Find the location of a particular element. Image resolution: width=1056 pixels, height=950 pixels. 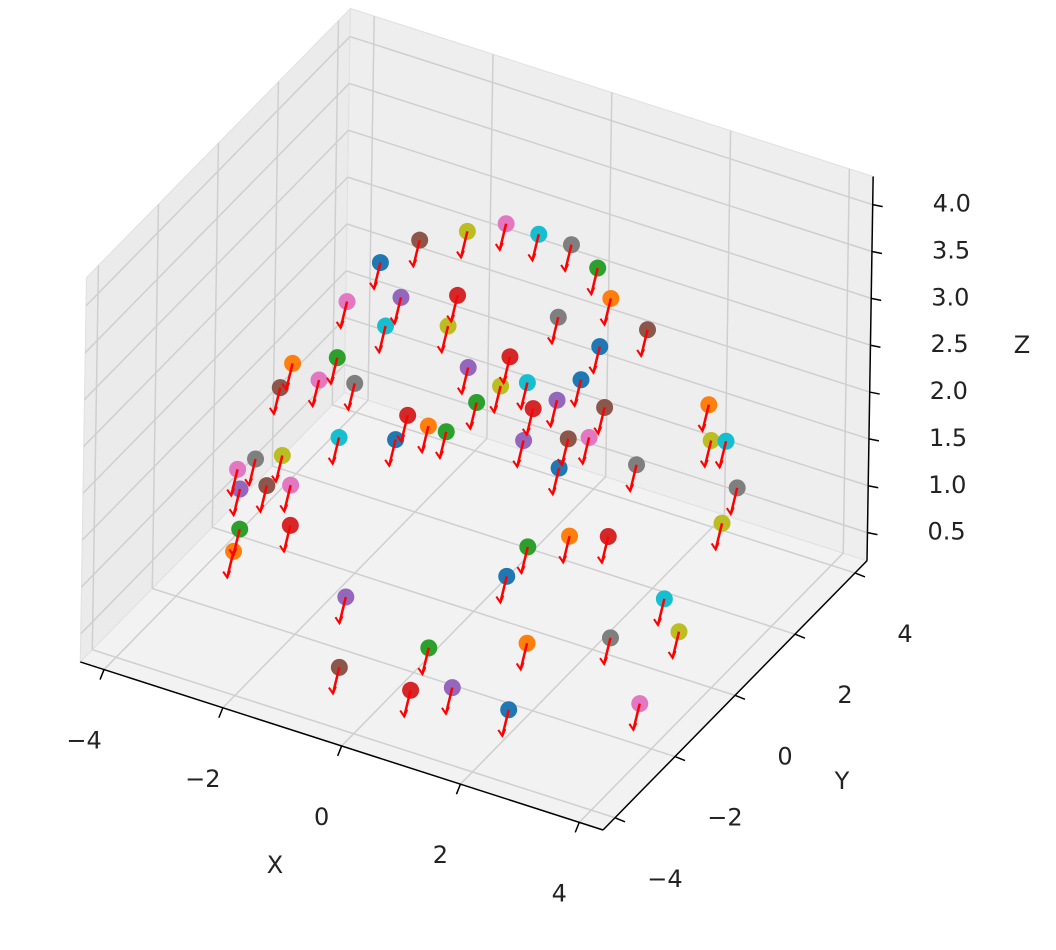

y-tick-label: −4 is located at coordinates (664, 879).